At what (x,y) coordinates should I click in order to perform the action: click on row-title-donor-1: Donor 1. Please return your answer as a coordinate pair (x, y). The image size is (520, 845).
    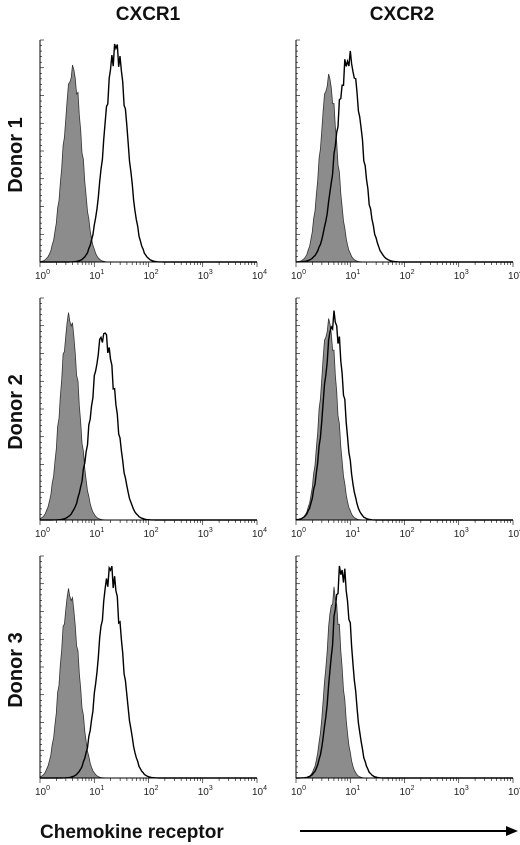
    Looking at the image, I should click on (16, 155).